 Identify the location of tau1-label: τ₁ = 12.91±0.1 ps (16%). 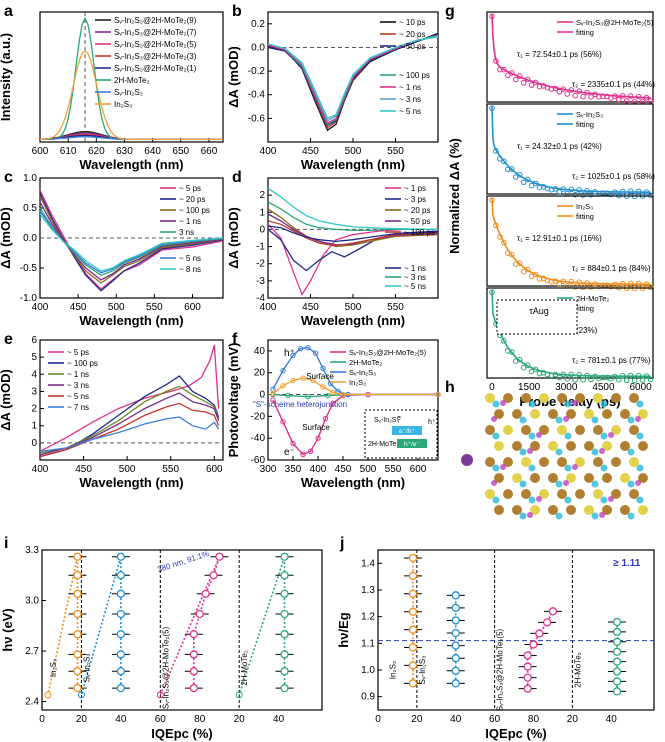
(559, 238).